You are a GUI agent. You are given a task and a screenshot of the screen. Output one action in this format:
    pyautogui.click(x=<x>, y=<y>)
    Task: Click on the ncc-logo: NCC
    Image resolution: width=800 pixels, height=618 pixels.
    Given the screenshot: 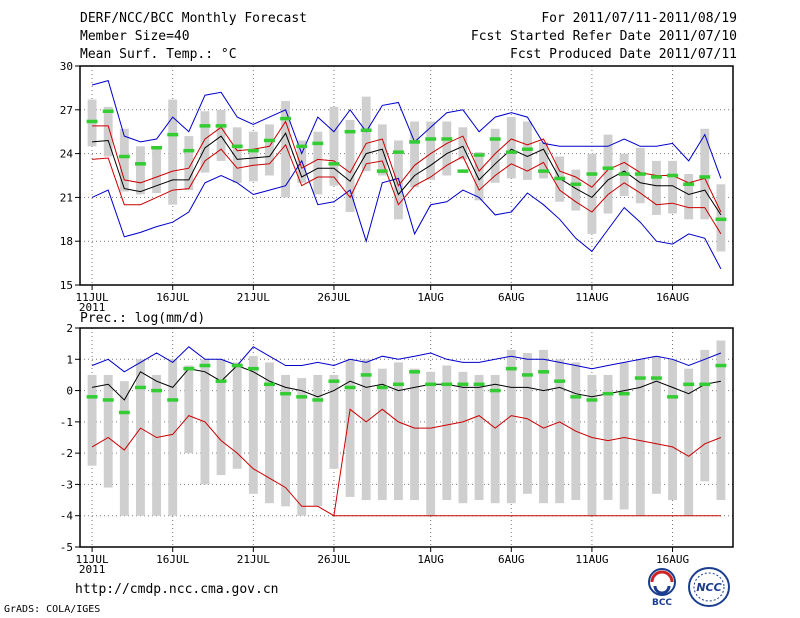 What is the action you would take?
    pyautogui.click(x=709, y=587)
    